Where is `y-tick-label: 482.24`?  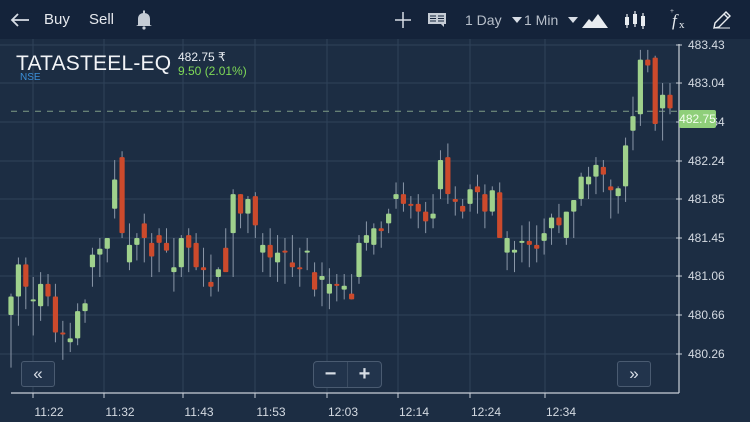
y-tick-label: 482.24 is located at coordinates (706, 160).